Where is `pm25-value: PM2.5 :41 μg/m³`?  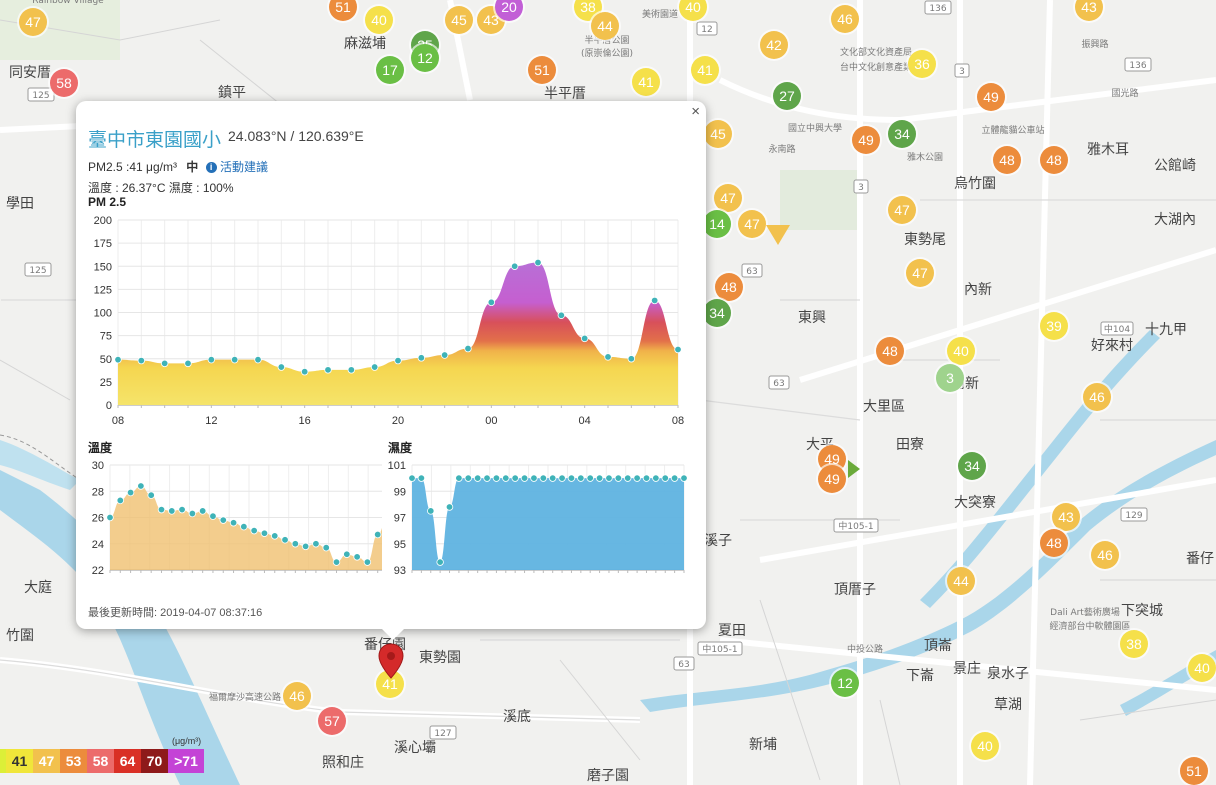
pm25-value: PM2.5 :41 μg/m³ is located at coordinates (132, 167).